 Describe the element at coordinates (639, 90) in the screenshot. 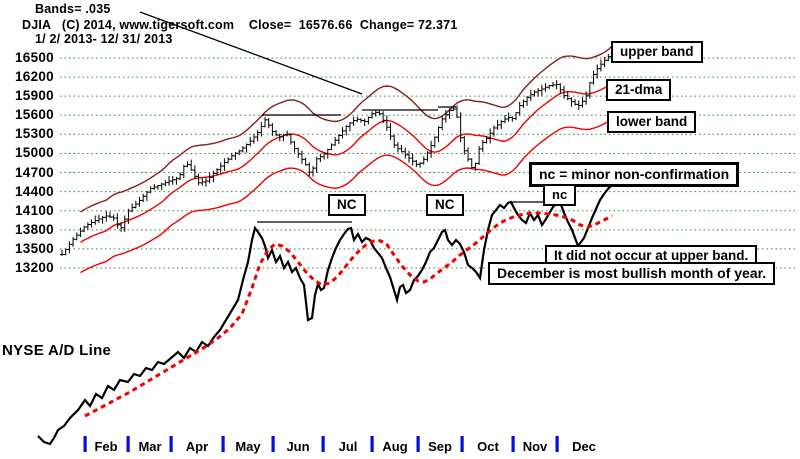

I see `dma21-label: 21-dma` at that location.